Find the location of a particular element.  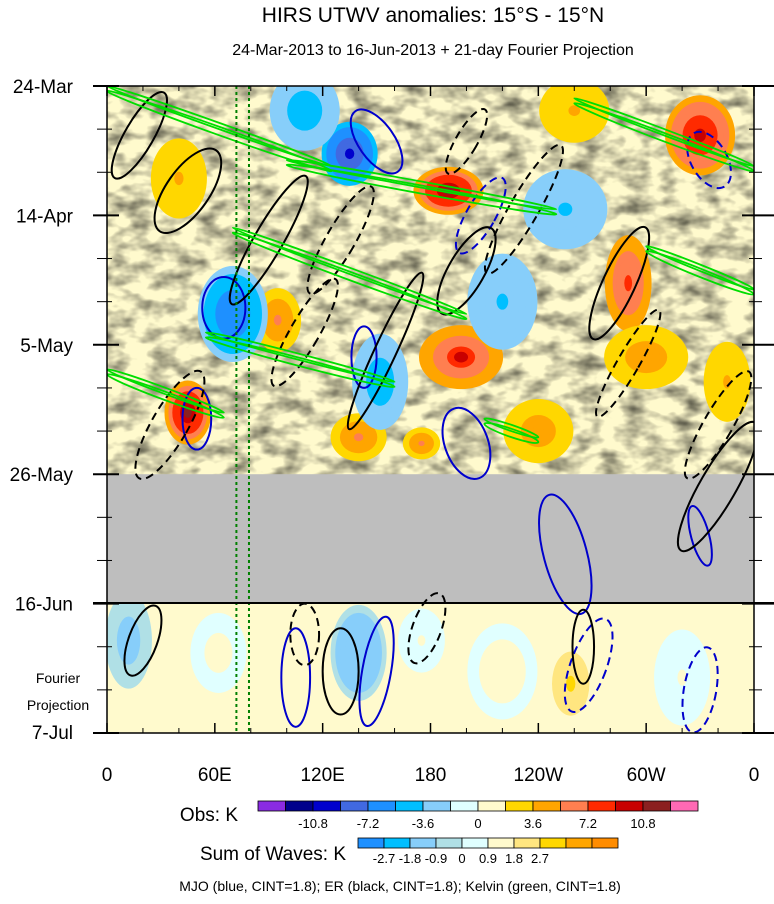

obs-colorbar: -10.8 -7.2 -3.6 0 3.6 7.2 10.8 is located at coordinates (478, 815).